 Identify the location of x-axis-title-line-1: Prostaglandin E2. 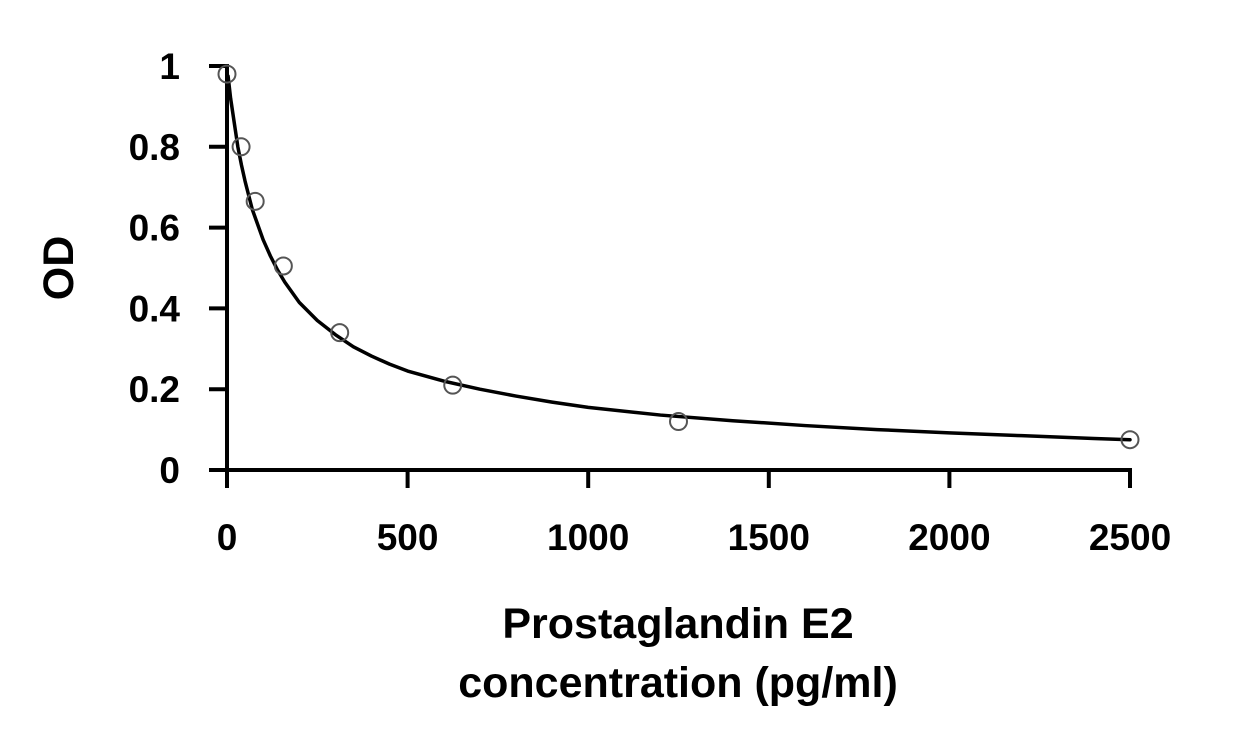
(677, 624).